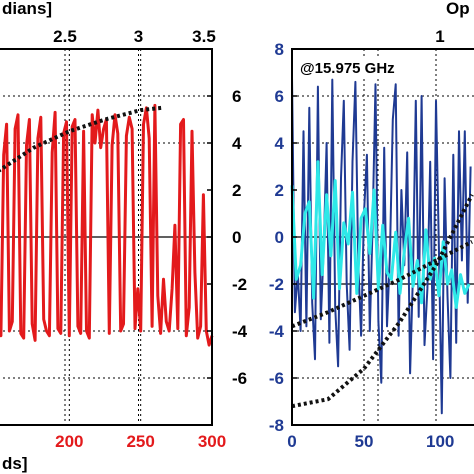 The width and height of the screenshot is (474, 474). What do you see at coordinates (236, 237) in the screenshot?
I see `left-y-tick-label: 0` at bounding box center [236, 237].